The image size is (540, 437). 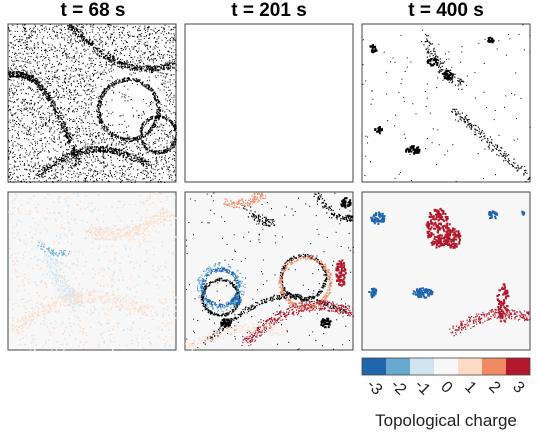 I want to click on panel-title: t = 68 s, so click(x=93, y=10).